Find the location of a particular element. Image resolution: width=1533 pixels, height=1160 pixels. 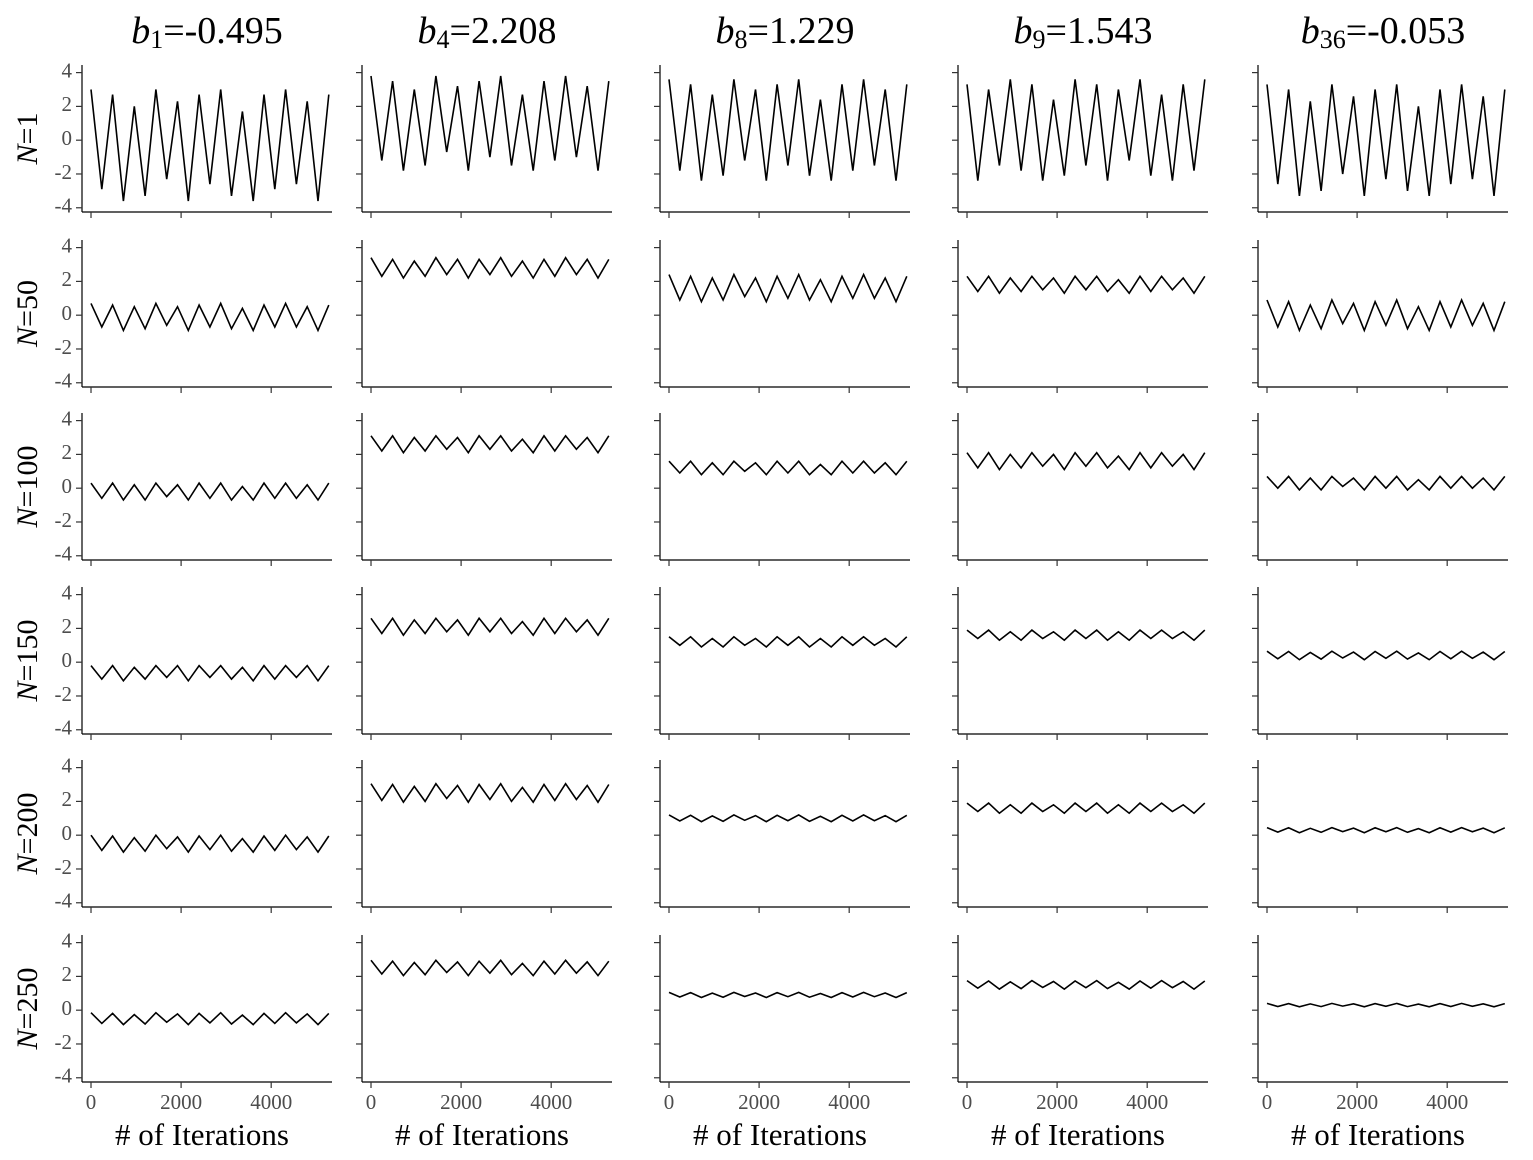

column-title: b4=2.208 is located at coordinates (487, 32).